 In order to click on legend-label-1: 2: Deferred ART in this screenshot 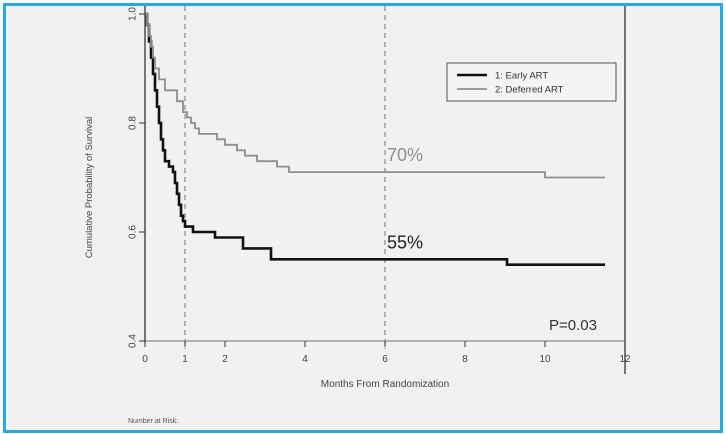, I will do `click(529, 90)`.